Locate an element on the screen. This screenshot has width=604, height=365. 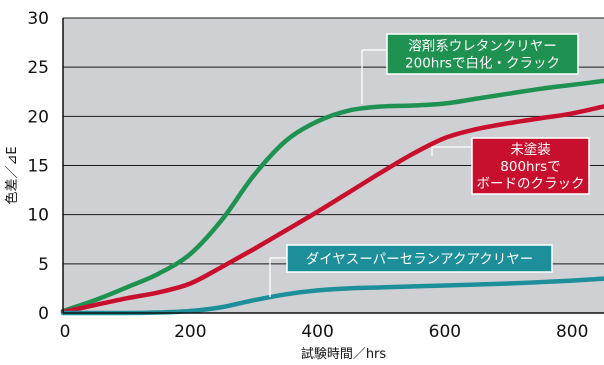
callout-text: 200hrsで白化・クラック is located at coordinates (482, 64).